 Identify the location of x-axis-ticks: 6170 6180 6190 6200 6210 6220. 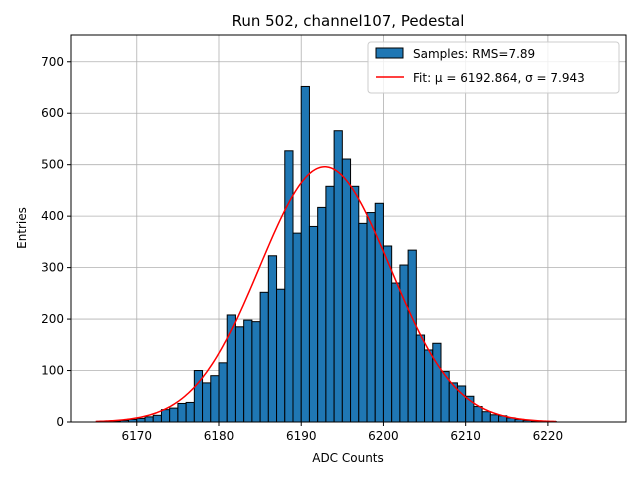
(343, 432).